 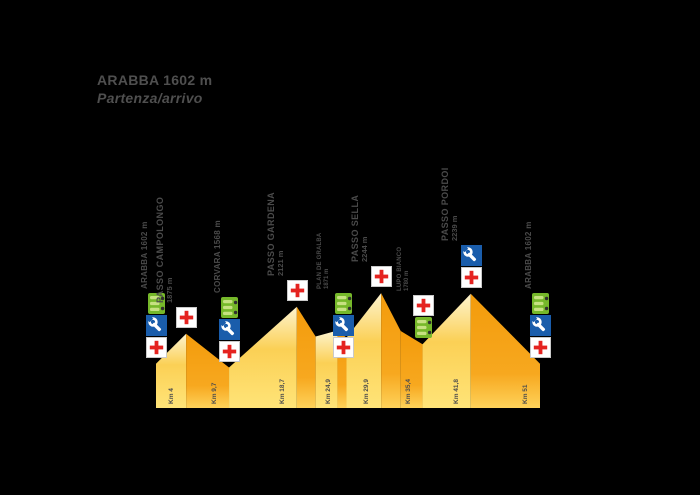 I want to click on station-label-5: PASSO SELLA 2244 m, so click(x=360, y=228).